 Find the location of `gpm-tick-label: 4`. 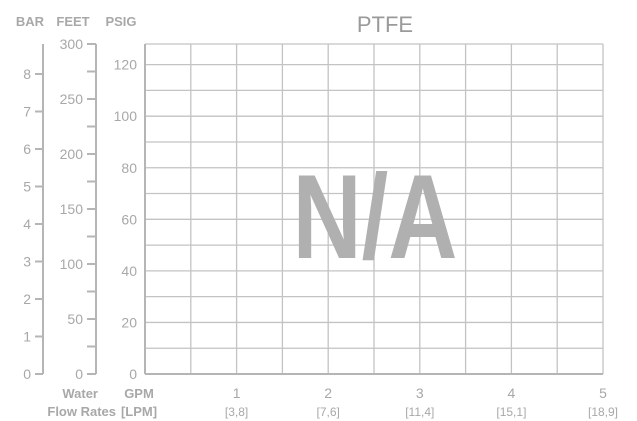

gpm-tick-label: 4 is located at coordinates (512, 393).